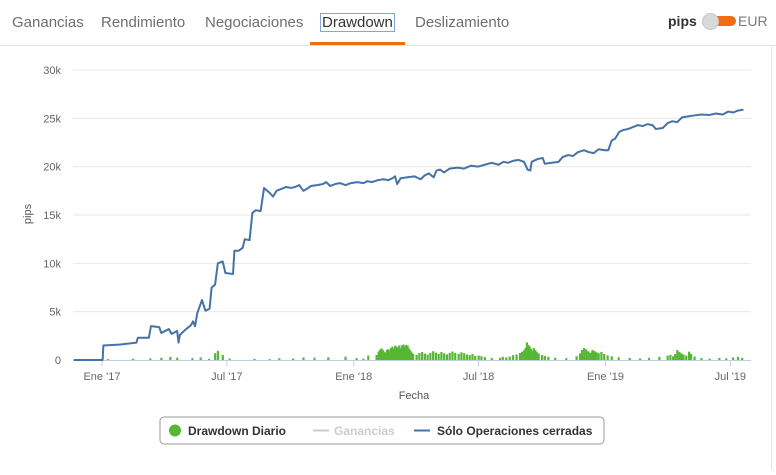 The image size is (776, 475). What do you see at coordinates (353, 377) in the screenshot?
I see `x-tick-label: Ene '18` at bounding box center [353, 377].